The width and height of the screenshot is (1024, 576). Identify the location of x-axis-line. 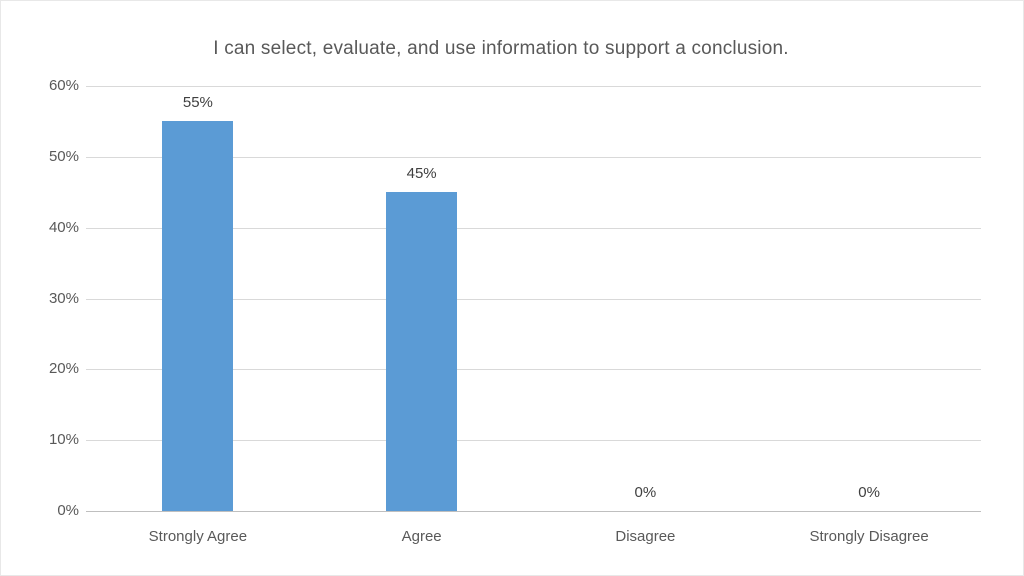
(533, 511).